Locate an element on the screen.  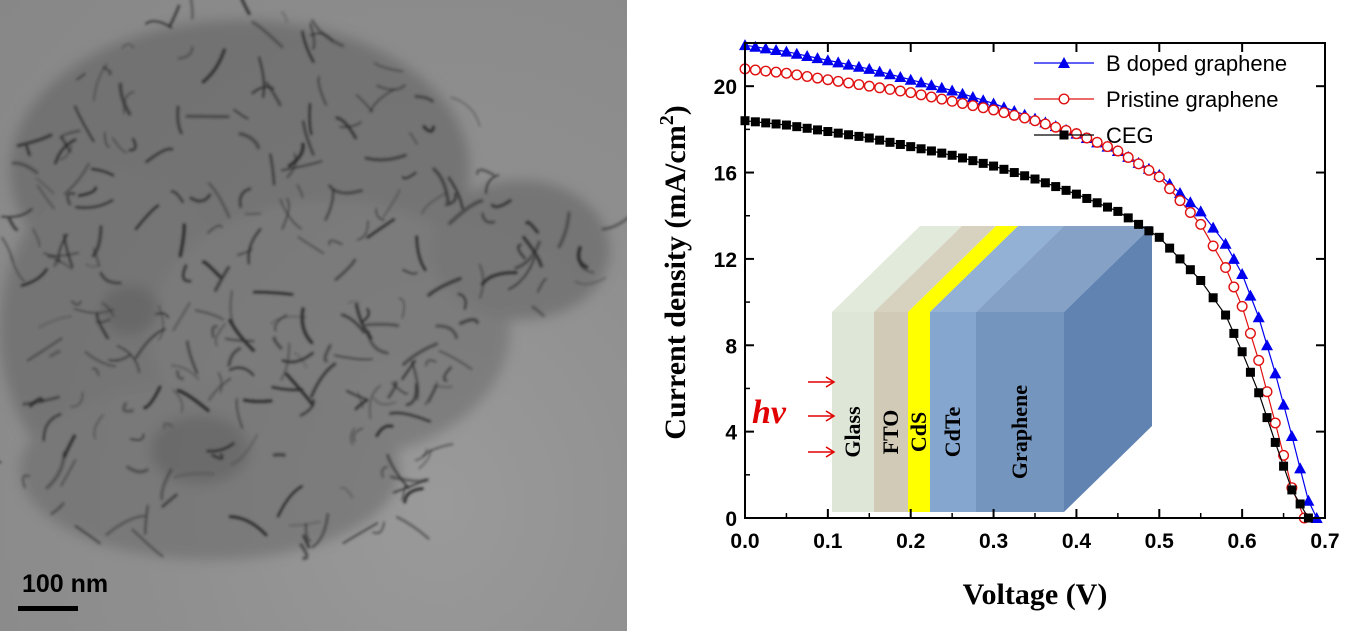
y-axis-title-close: ) is located at coordinates (675, 110).